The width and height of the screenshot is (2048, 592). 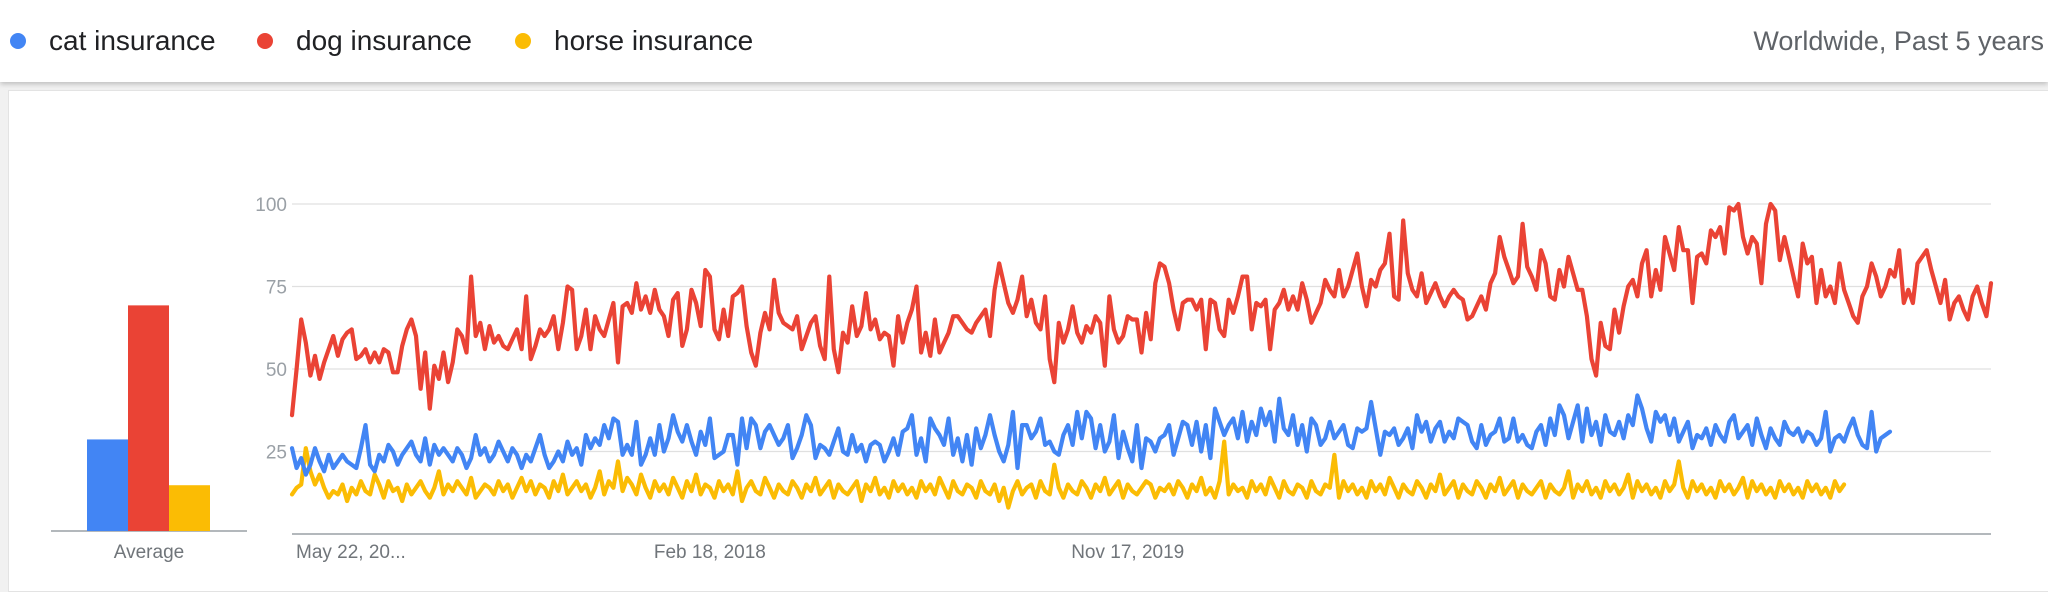 I want to click on series-line-horse-insurance, so click(x=1068, y=474).